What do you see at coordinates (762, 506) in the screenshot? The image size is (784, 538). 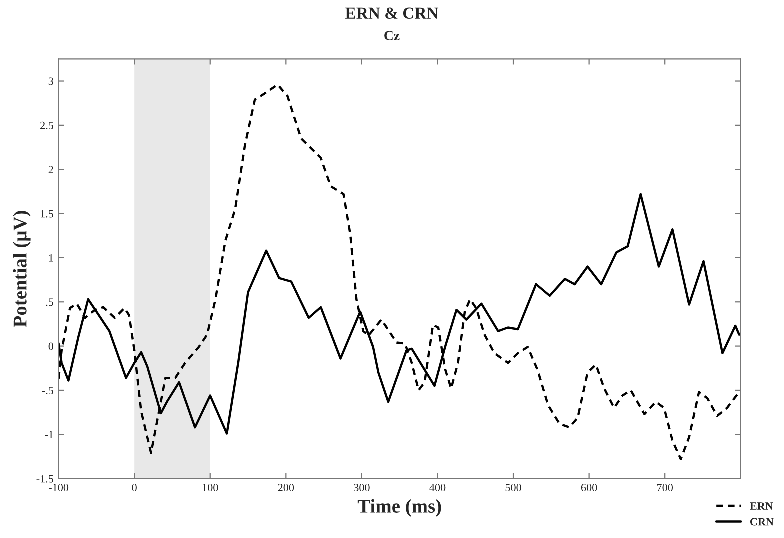 I see `legend-label: ERN` at bounding box center [762, 506].